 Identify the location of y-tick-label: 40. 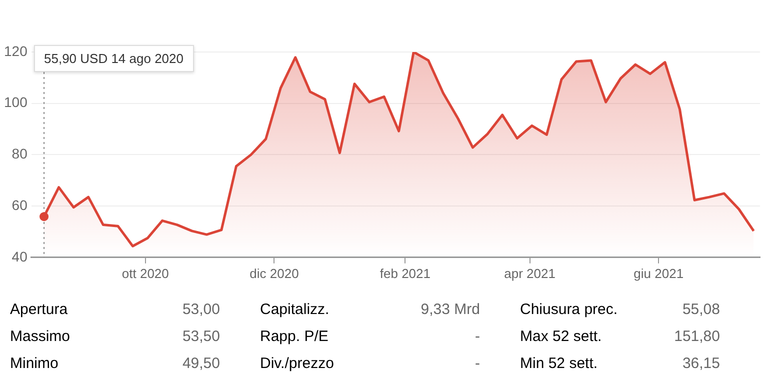
(20, 256).